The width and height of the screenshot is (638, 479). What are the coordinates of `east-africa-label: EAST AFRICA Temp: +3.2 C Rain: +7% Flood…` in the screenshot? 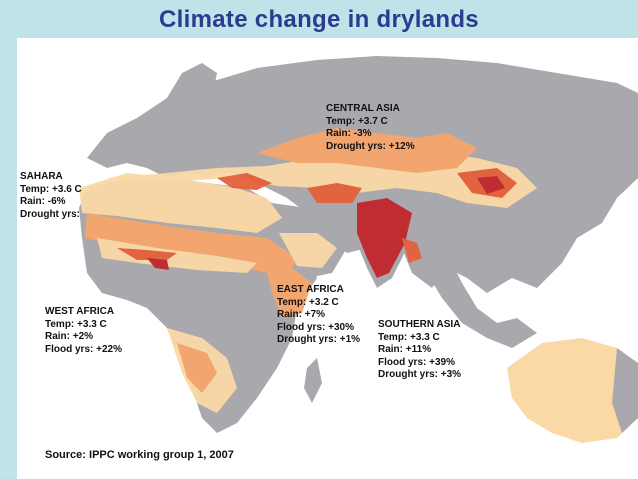 It's located at (318, 315).